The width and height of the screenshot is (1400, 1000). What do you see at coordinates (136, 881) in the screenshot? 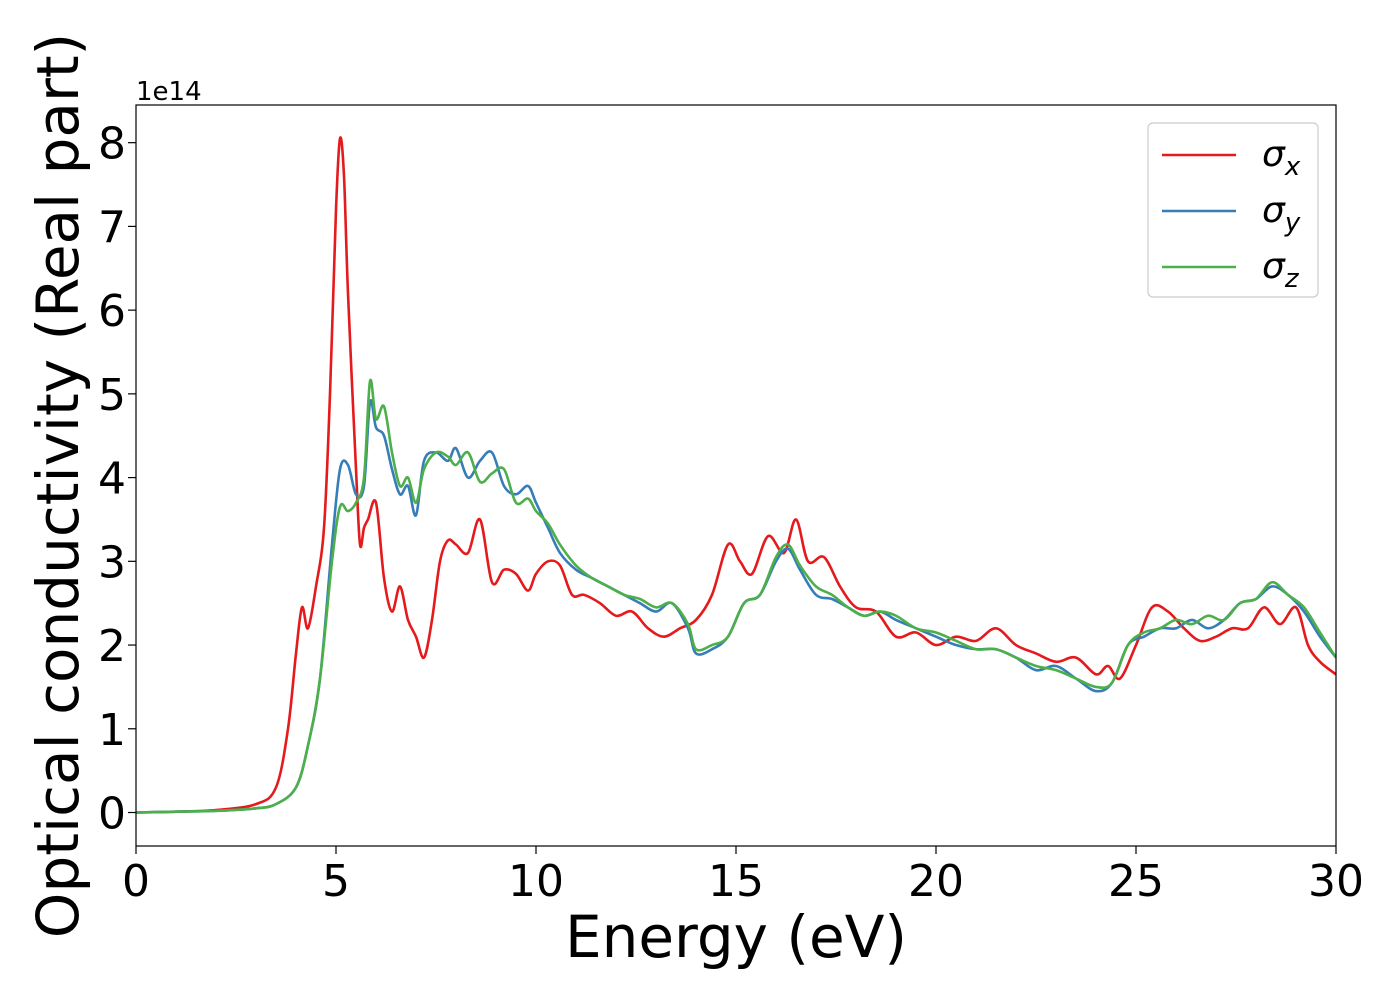
I see `x-tick-label: 0` at bounding box center [136, 881].